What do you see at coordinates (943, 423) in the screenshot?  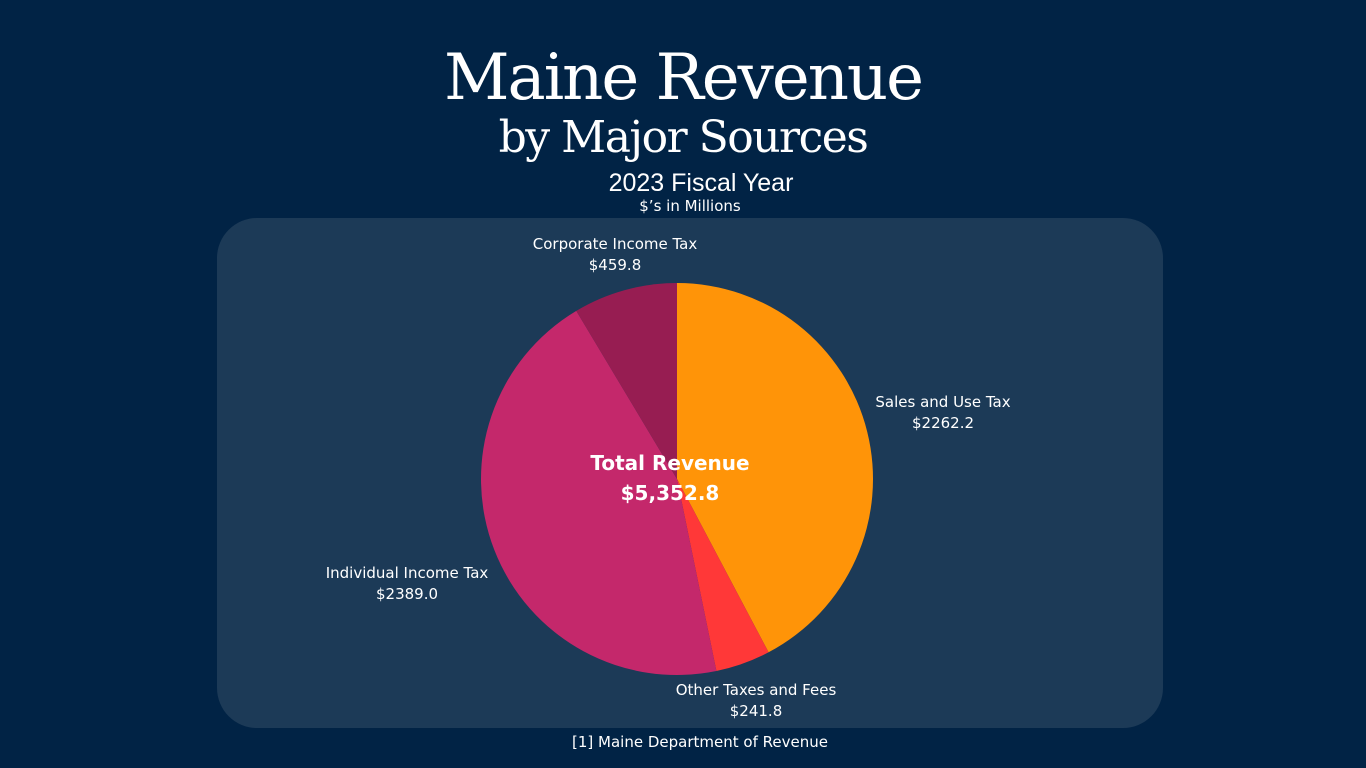 I see `slice-value: $2262.2` at bounding box center [943, 423].